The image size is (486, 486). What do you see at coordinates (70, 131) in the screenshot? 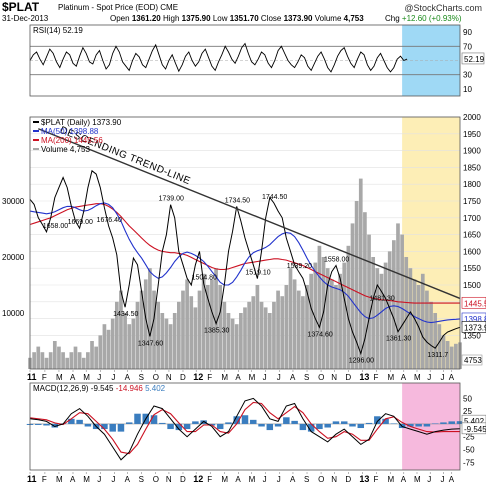
I see `price-legend-entry: MA(50) 1398.88` at bounding box center [70, 131].